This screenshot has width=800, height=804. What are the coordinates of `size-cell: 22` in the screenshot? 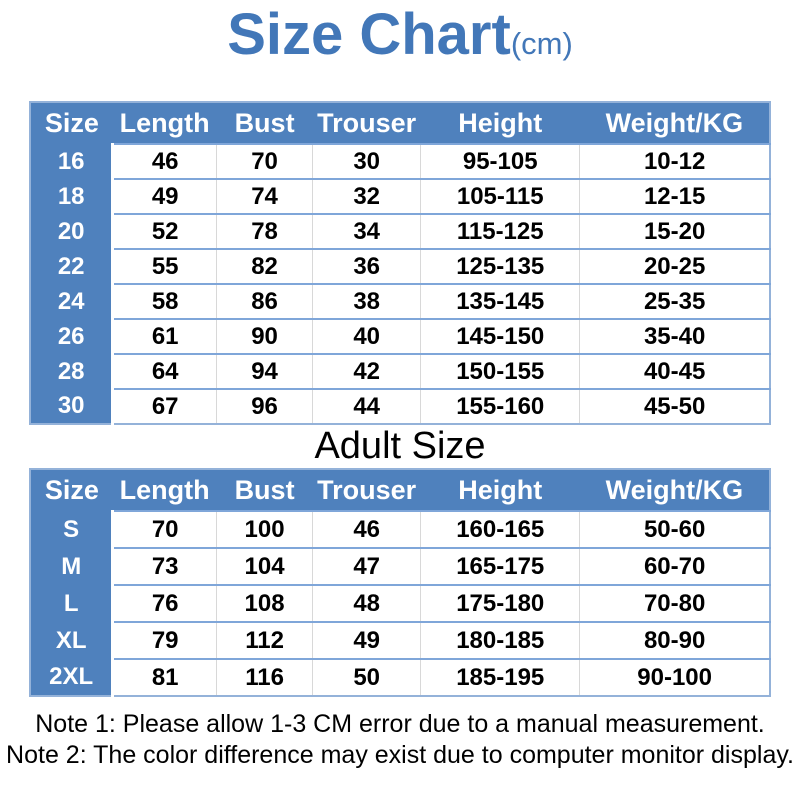 It's located at (72, 266).